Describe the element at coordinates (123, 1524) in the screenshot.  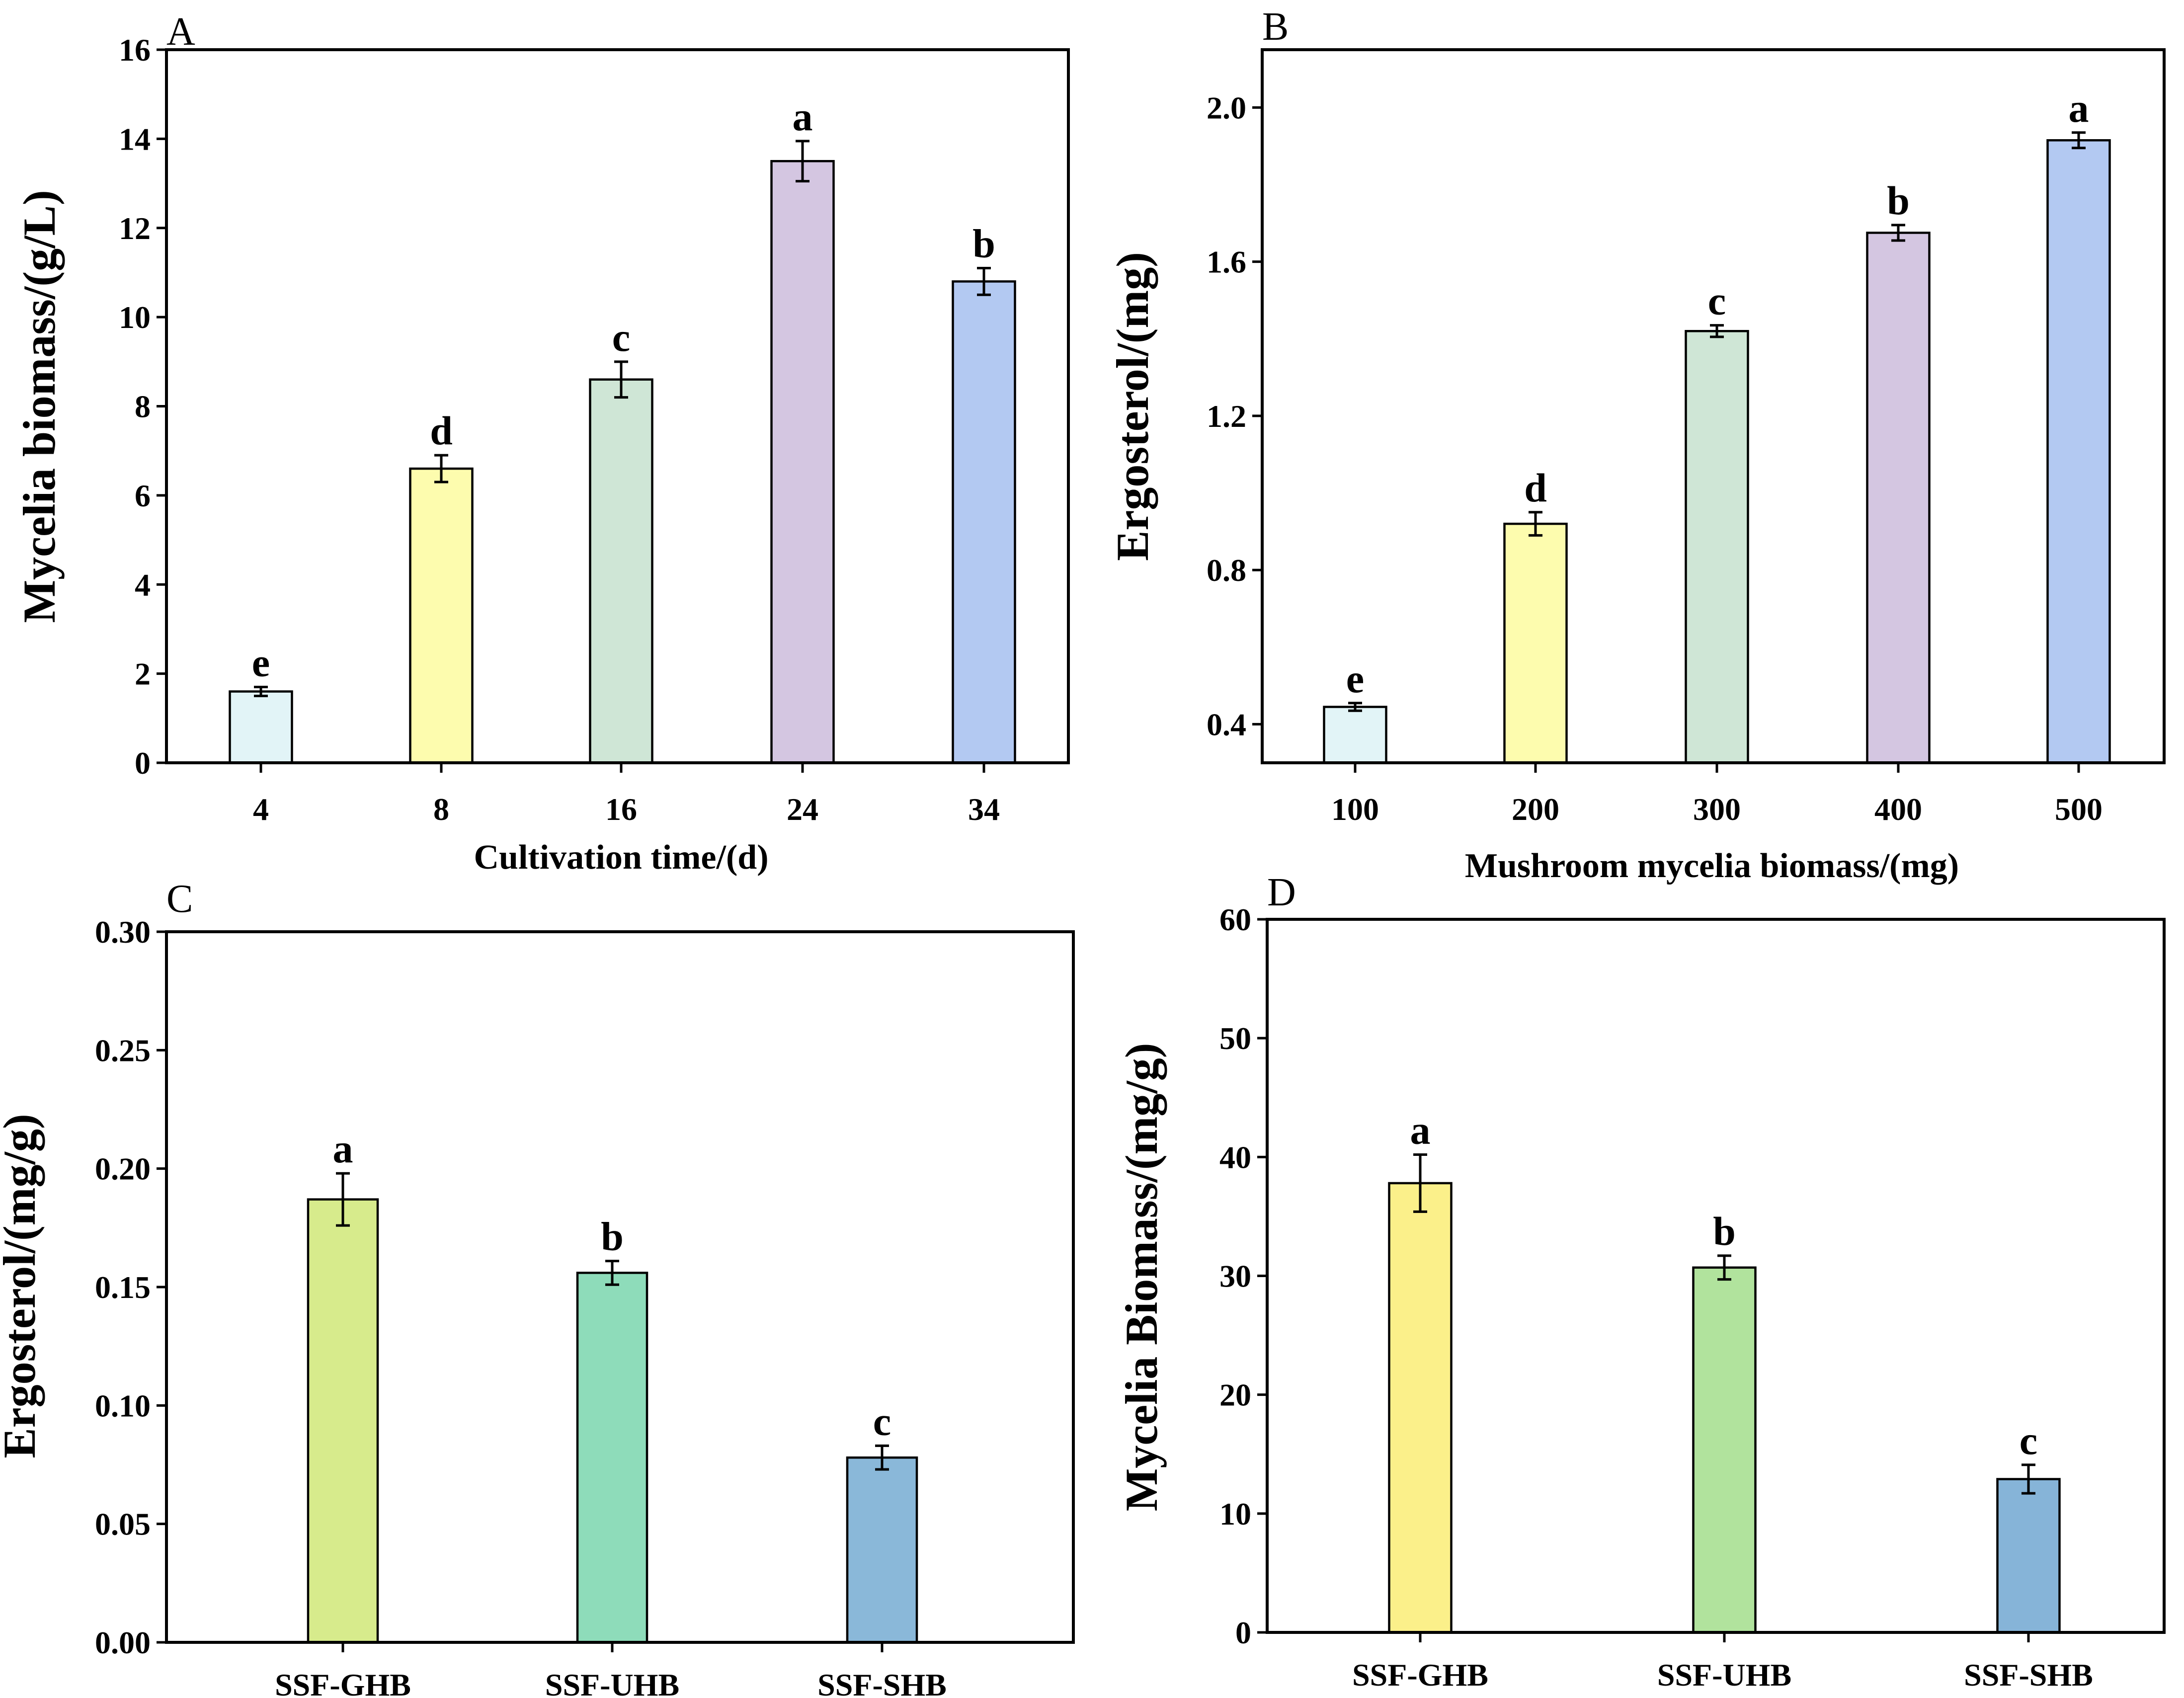
I see `y-tick-label: 0.05` at that location.